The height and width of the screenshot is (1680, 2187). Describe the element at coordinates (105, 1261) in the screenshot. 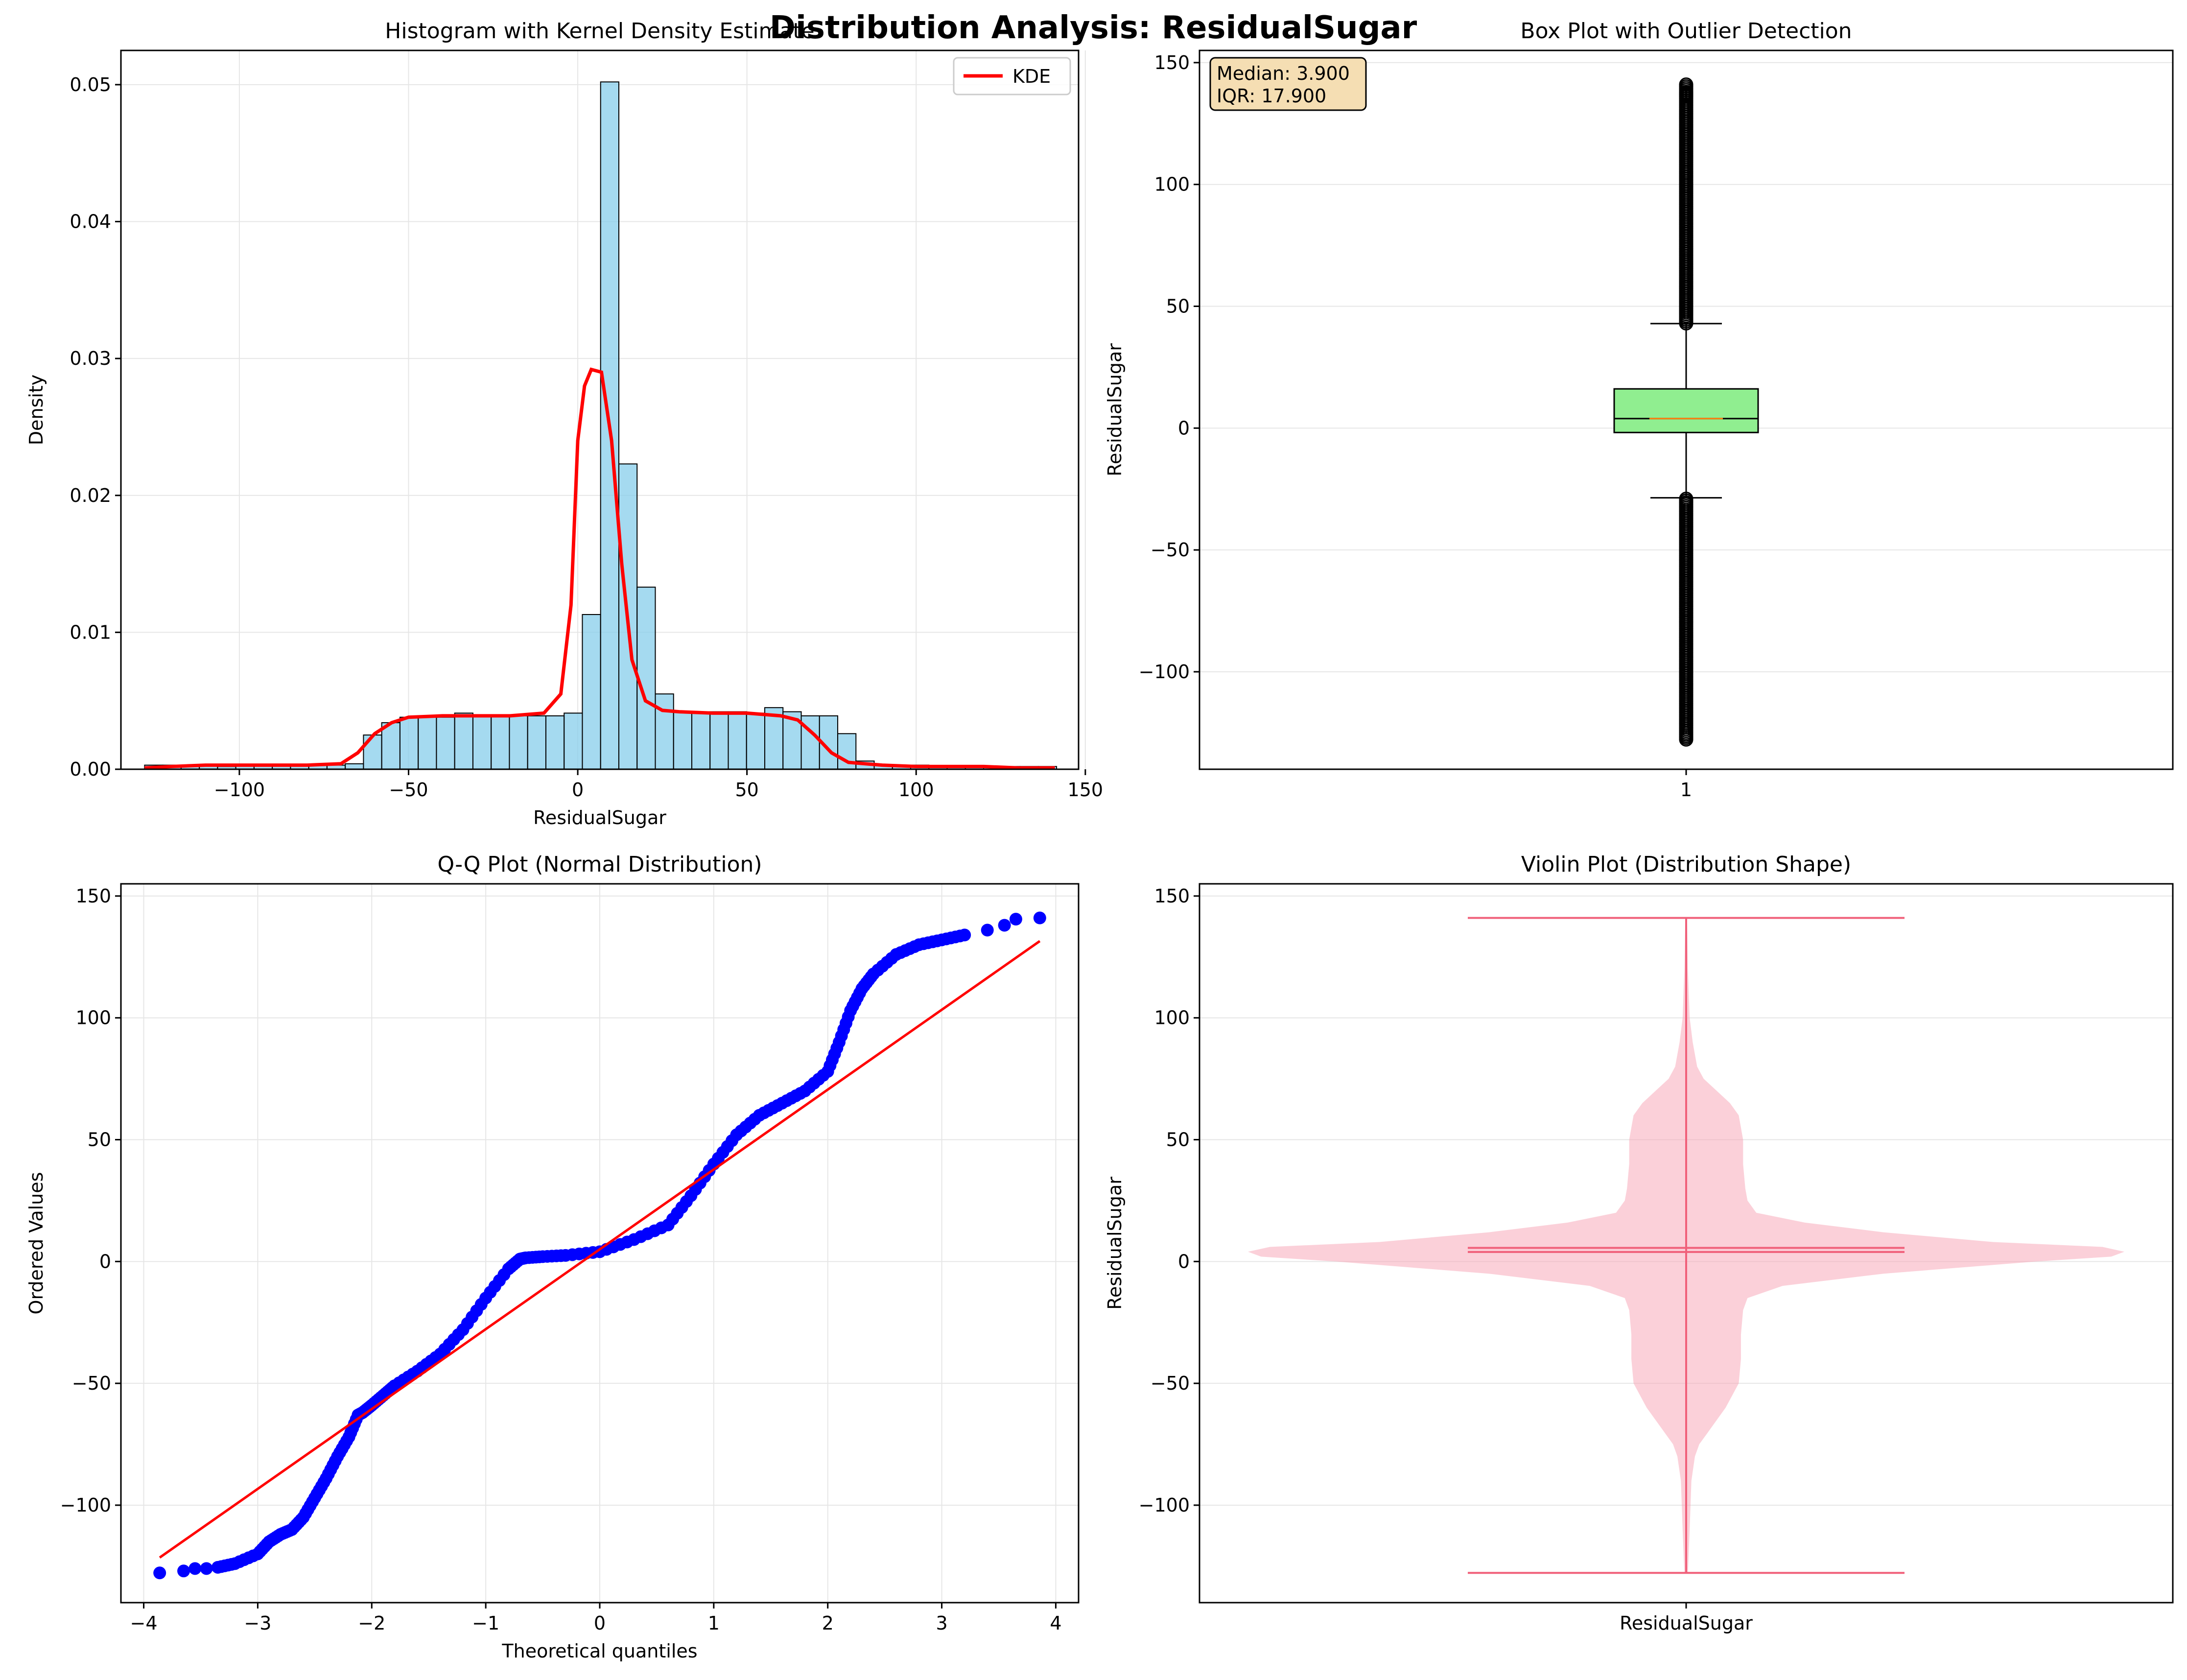

I see `qq-ytick-label: 0` at that location.